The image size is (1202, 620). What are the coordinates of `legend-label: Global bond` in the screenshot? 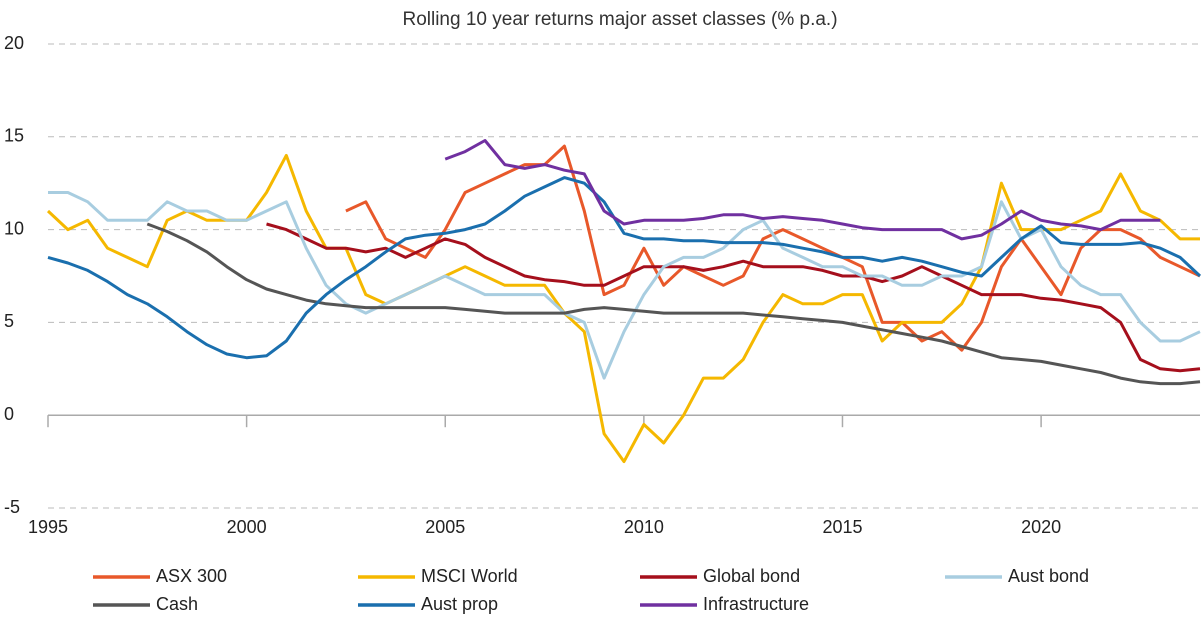 It's located at (751, 576).